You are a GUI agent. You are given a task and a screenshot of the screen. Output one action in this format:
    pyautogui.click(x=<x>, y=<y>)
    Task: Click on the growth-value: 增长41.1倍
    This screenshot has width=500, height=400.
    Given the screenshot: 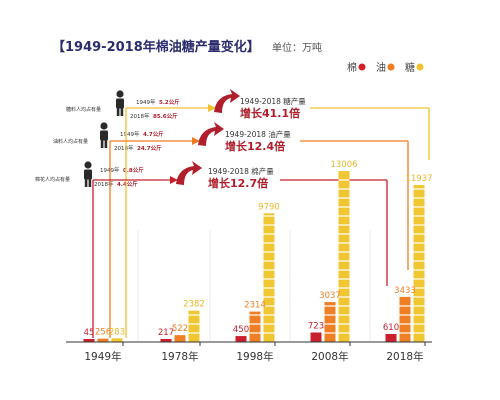 What is the action you would take?
    pyautogui.click(x=270, y=113)
    